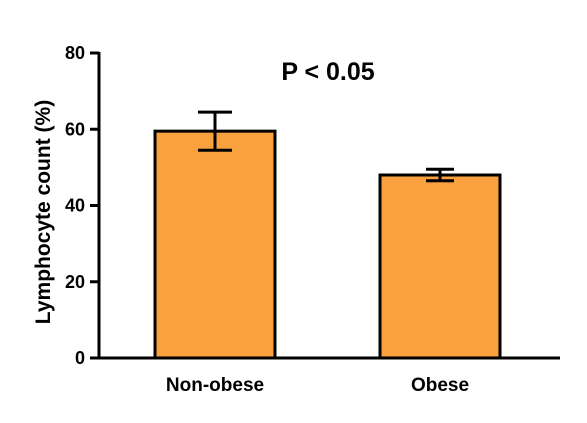 The width and height of the screenshot is (587, 423). I want to click on y-tick-label: 60, so click(75, 129).